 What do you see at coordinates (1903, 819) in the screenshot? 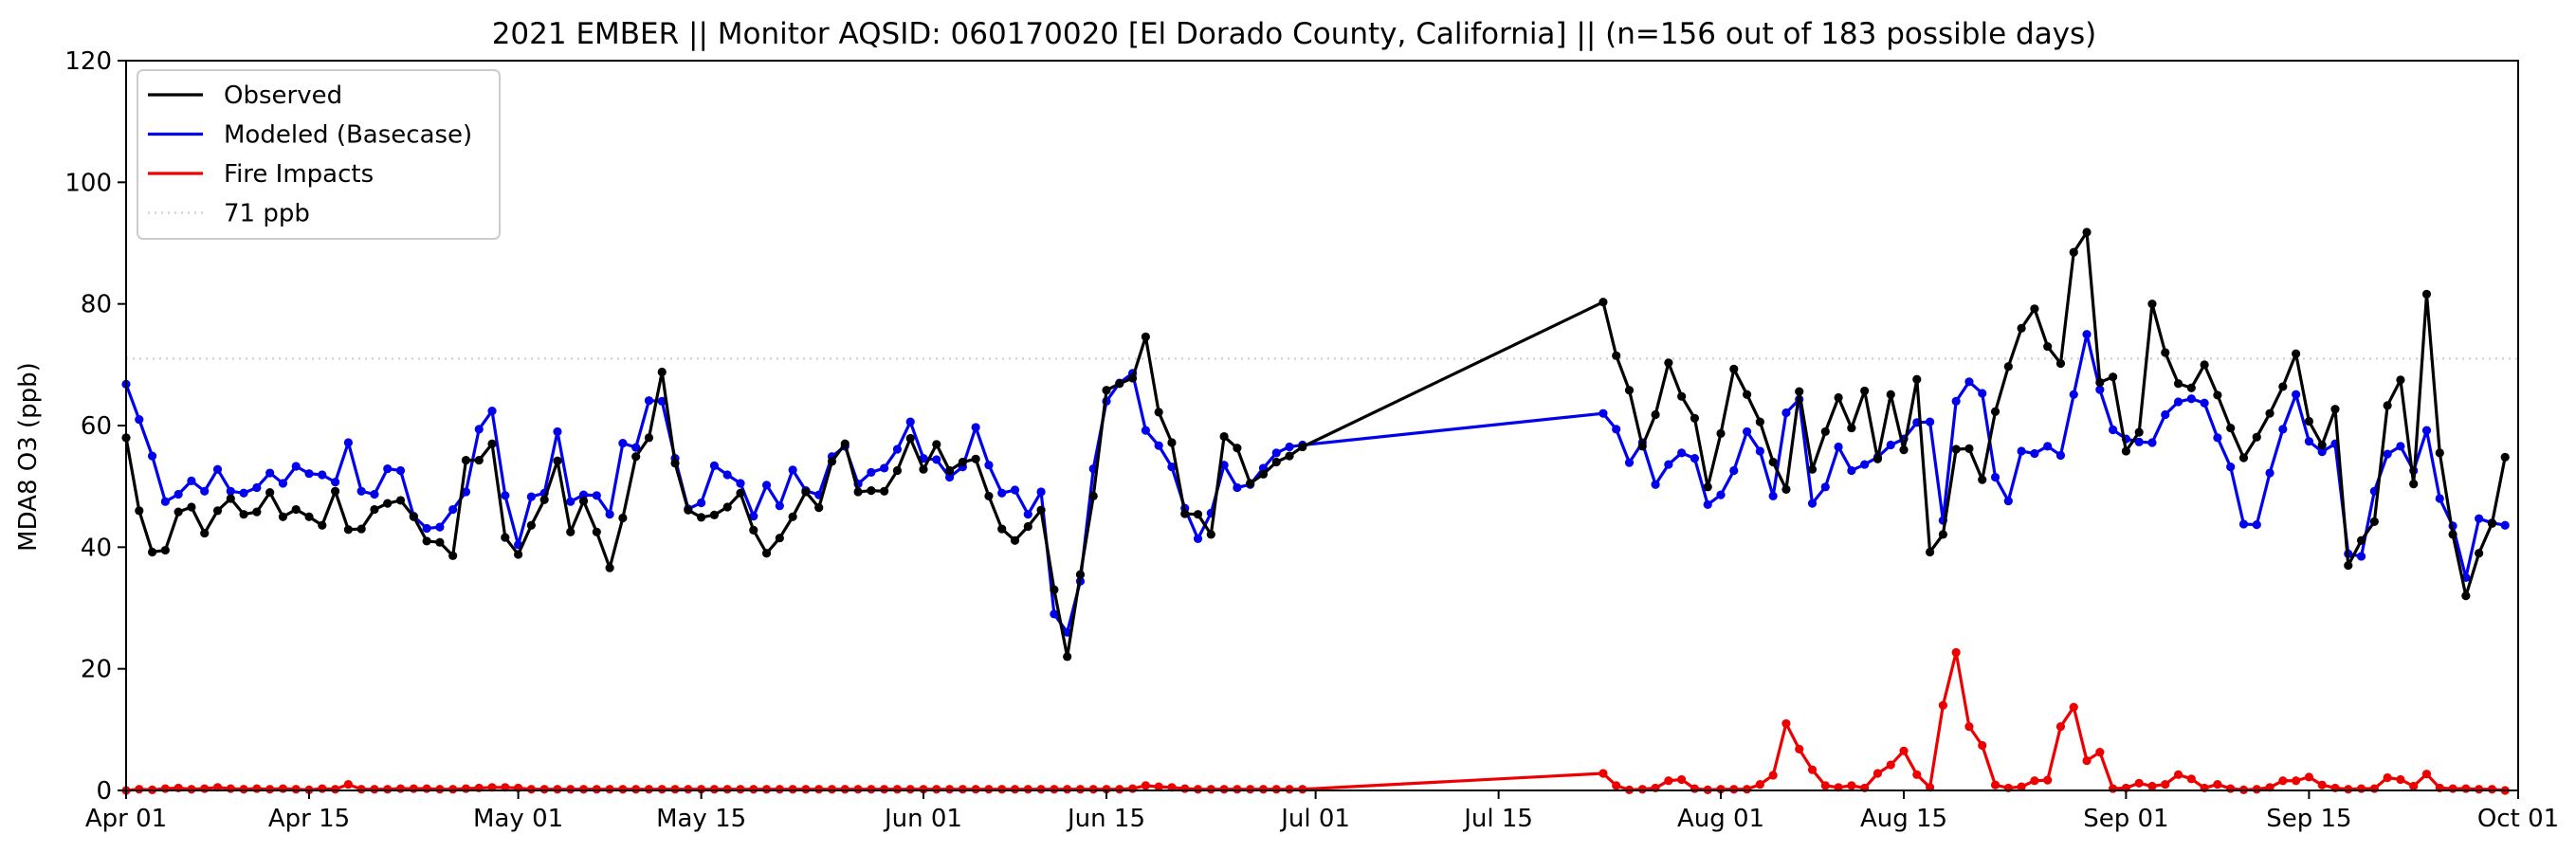
I see `x-tick-label: Aug 15` at bounding box center [1903, 819].